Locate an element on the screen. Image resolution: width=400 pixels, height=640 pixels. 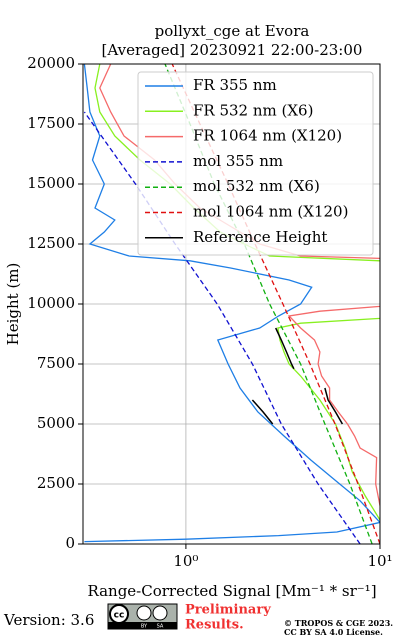
y-tick-label: 17500 is located at coordinates (51, 123).